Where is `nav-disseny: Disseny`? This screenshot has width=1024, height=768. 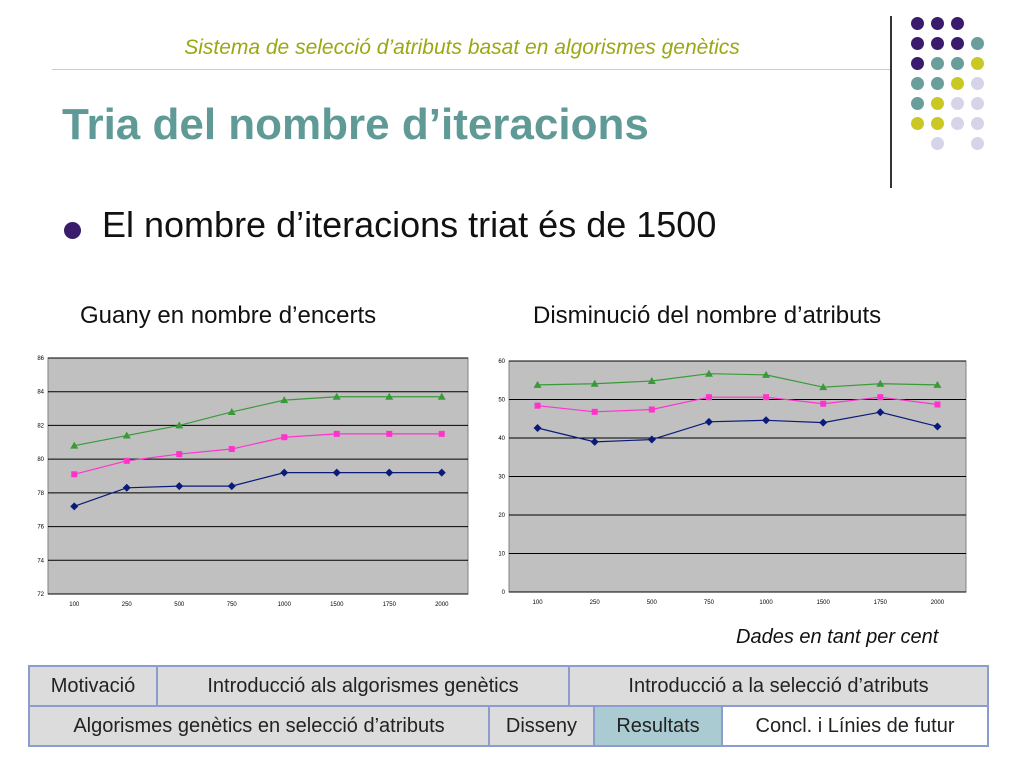
nav-disseny: Disseny is located at coordinates (541, 726).